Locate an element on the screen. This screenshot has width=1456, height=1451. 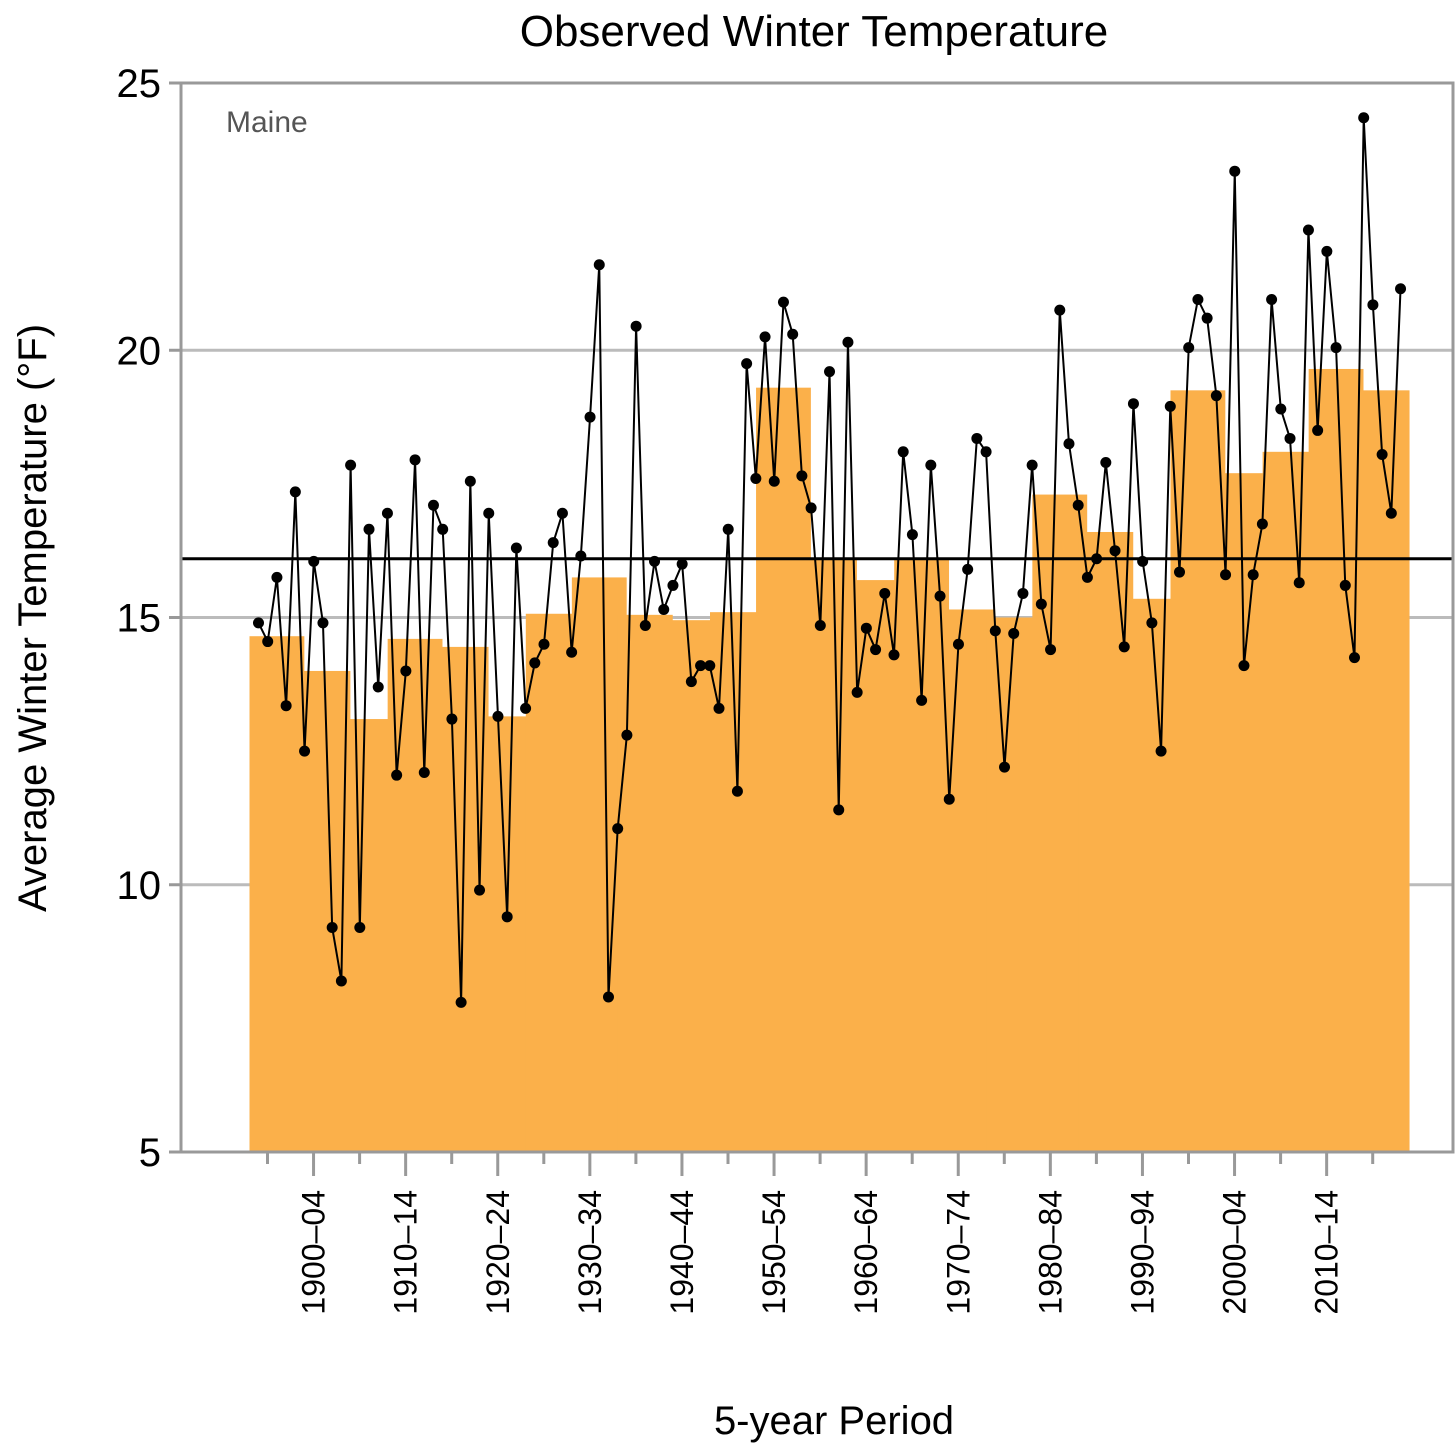
x-tick-label: 1920–24 is located at coordinates (498, 1252).